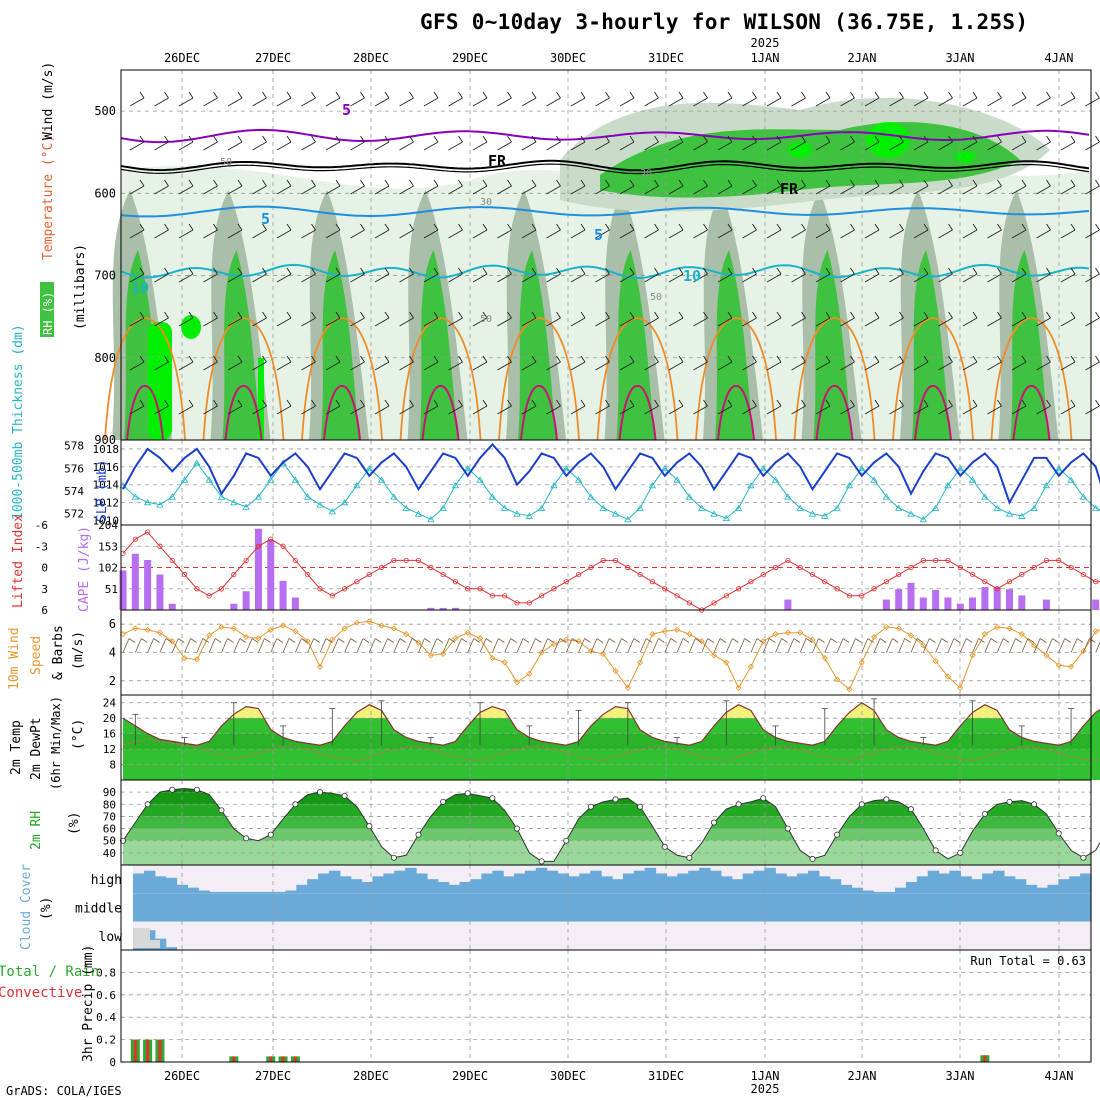 This screenshot has height=1100, width=1100. I want to click on cape-bar, so click(948, 603).